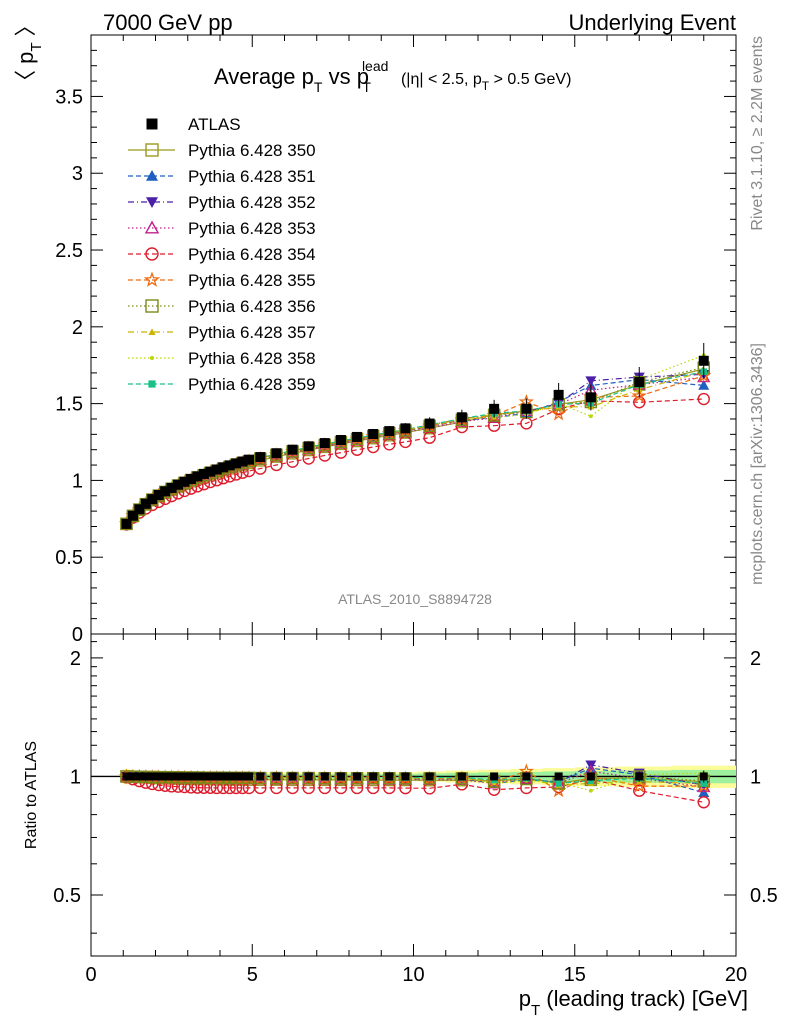 Image resolution: width=786 pixels, height=1024 pixels. What do you see at coordinates (67, 896) in the screenshot?
I see `ratio-tick-label: 0.5` at bounding box center [67, 896].